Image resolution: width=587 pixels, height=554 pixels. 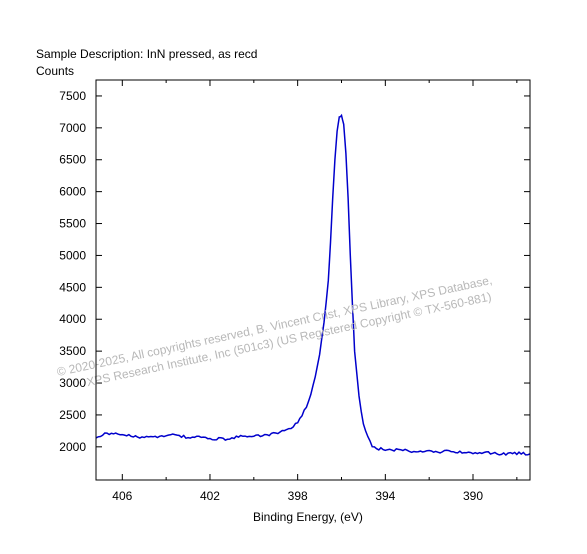 What do you see at coordinates (72, 128) in the screenshot?
I see `y-tick-label: 7000` at bounding box center [72, 128].